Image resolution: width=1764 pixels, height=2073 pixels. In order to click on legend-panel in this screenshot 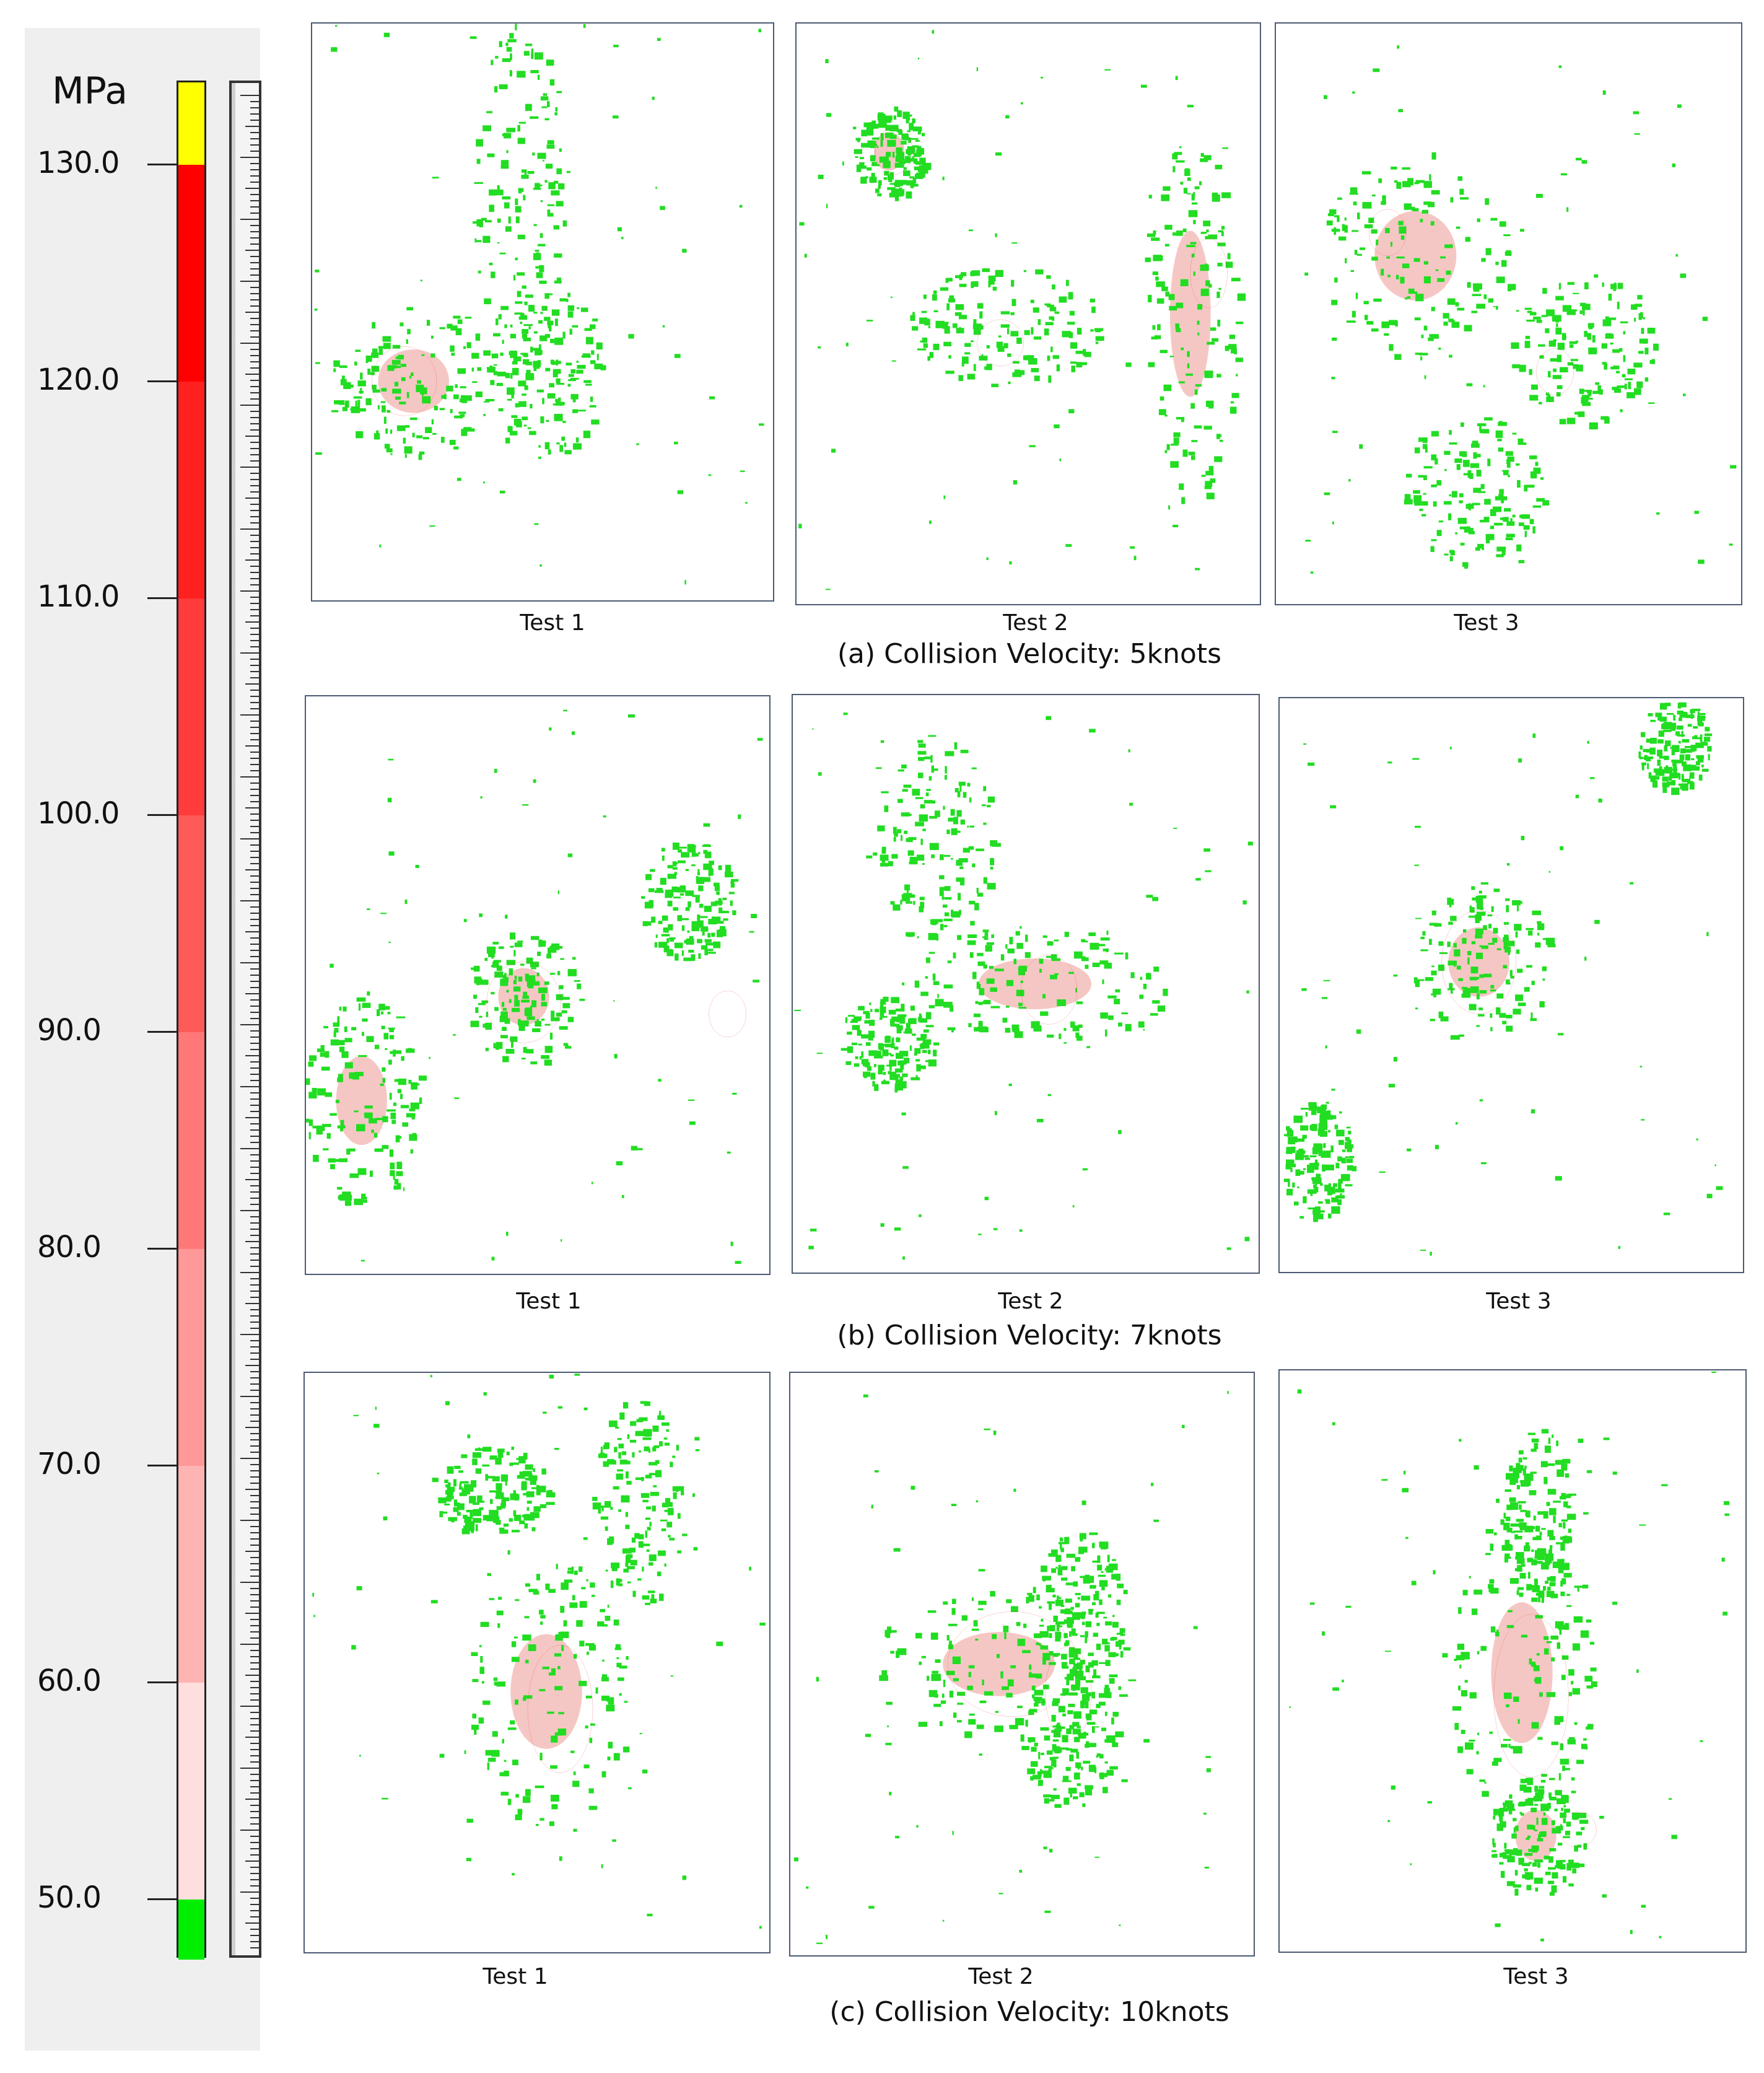, I will do `click(142, 1040)`.